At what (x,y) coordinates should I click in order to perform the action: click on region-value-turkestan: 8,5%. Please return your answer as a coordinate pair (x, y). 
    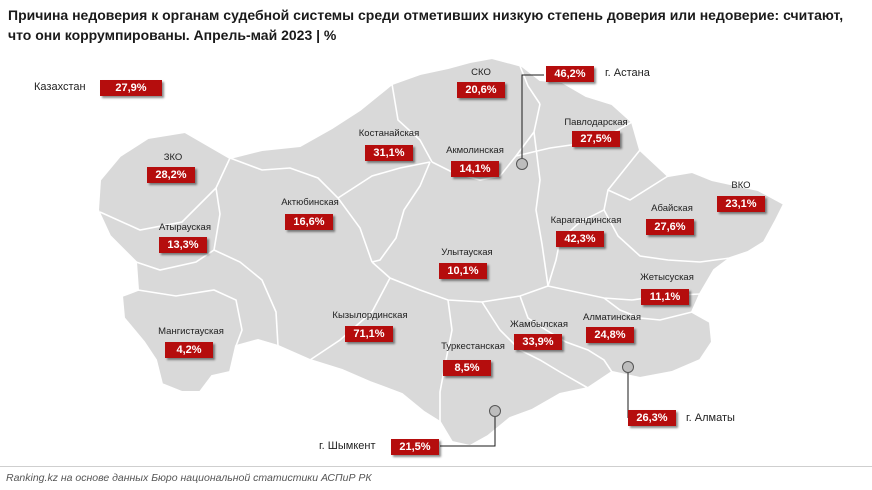
    Looking at the image, I should click on (467, 368).